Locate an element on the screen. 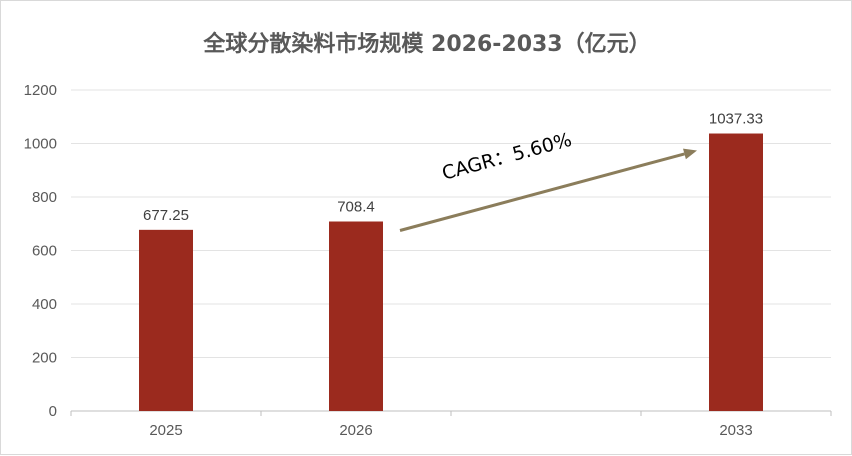 This screenshot has width=852, height=456. bar-2026 is located at coordinates (356, 316).